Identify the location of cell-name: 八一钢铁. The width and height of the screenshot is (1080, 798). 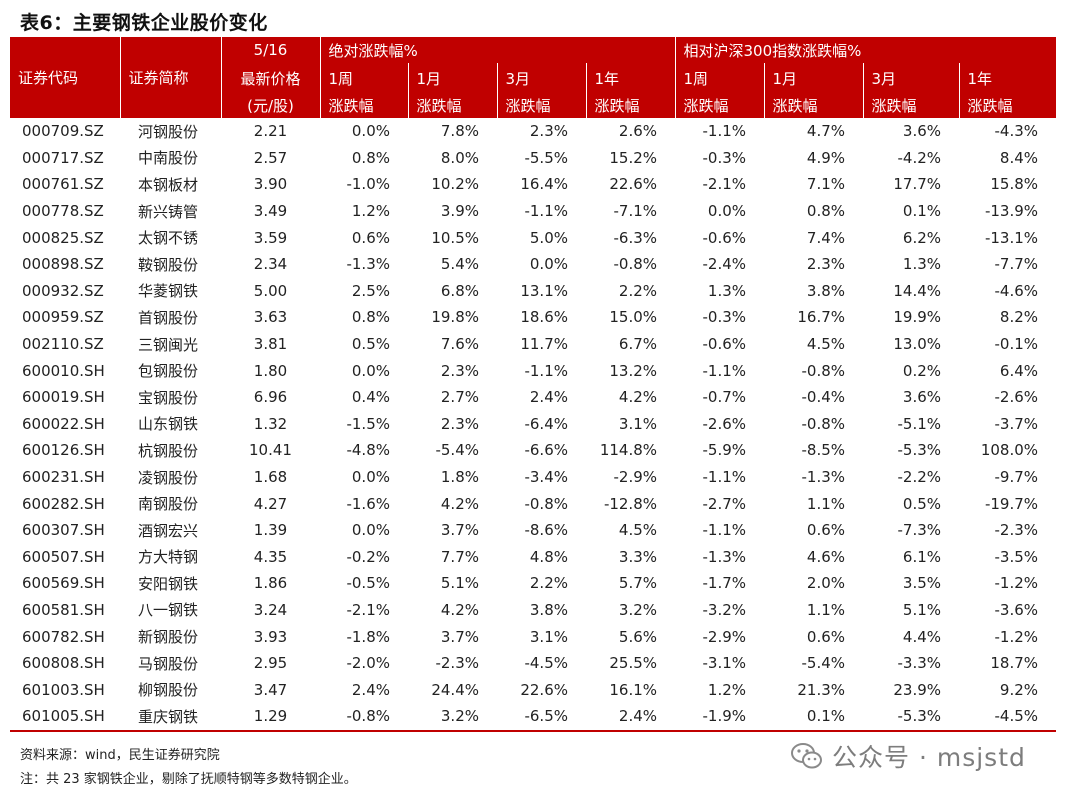
(168, 610).